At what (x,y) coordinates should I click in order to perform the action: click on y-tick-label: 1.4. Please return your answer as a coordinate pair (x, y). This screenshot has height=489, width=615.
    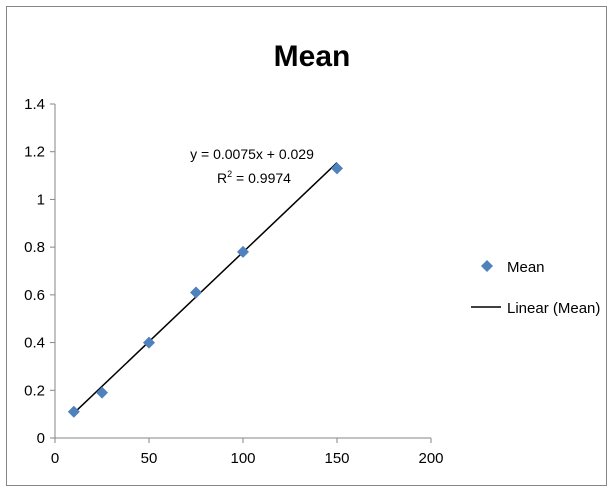
    Looking at the image, I should click on (34, 104).